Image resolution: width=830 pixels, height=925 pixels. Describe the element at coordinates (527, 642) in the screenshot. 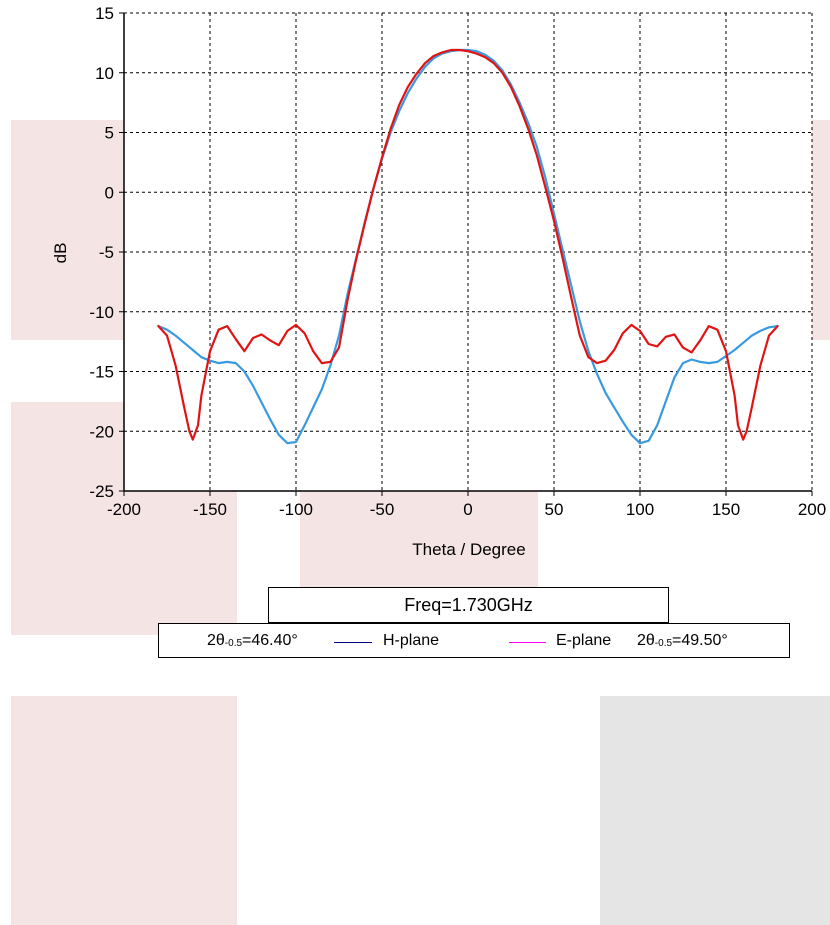

I see `e-plane-legend-line` at that location.